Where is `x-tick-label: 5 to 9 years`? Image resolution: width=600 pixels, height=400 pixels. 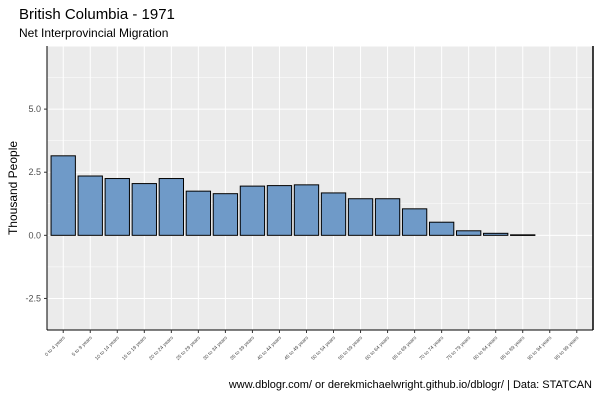 x-tick-label: 5 to 9 years is located at coordinates (82, 346).